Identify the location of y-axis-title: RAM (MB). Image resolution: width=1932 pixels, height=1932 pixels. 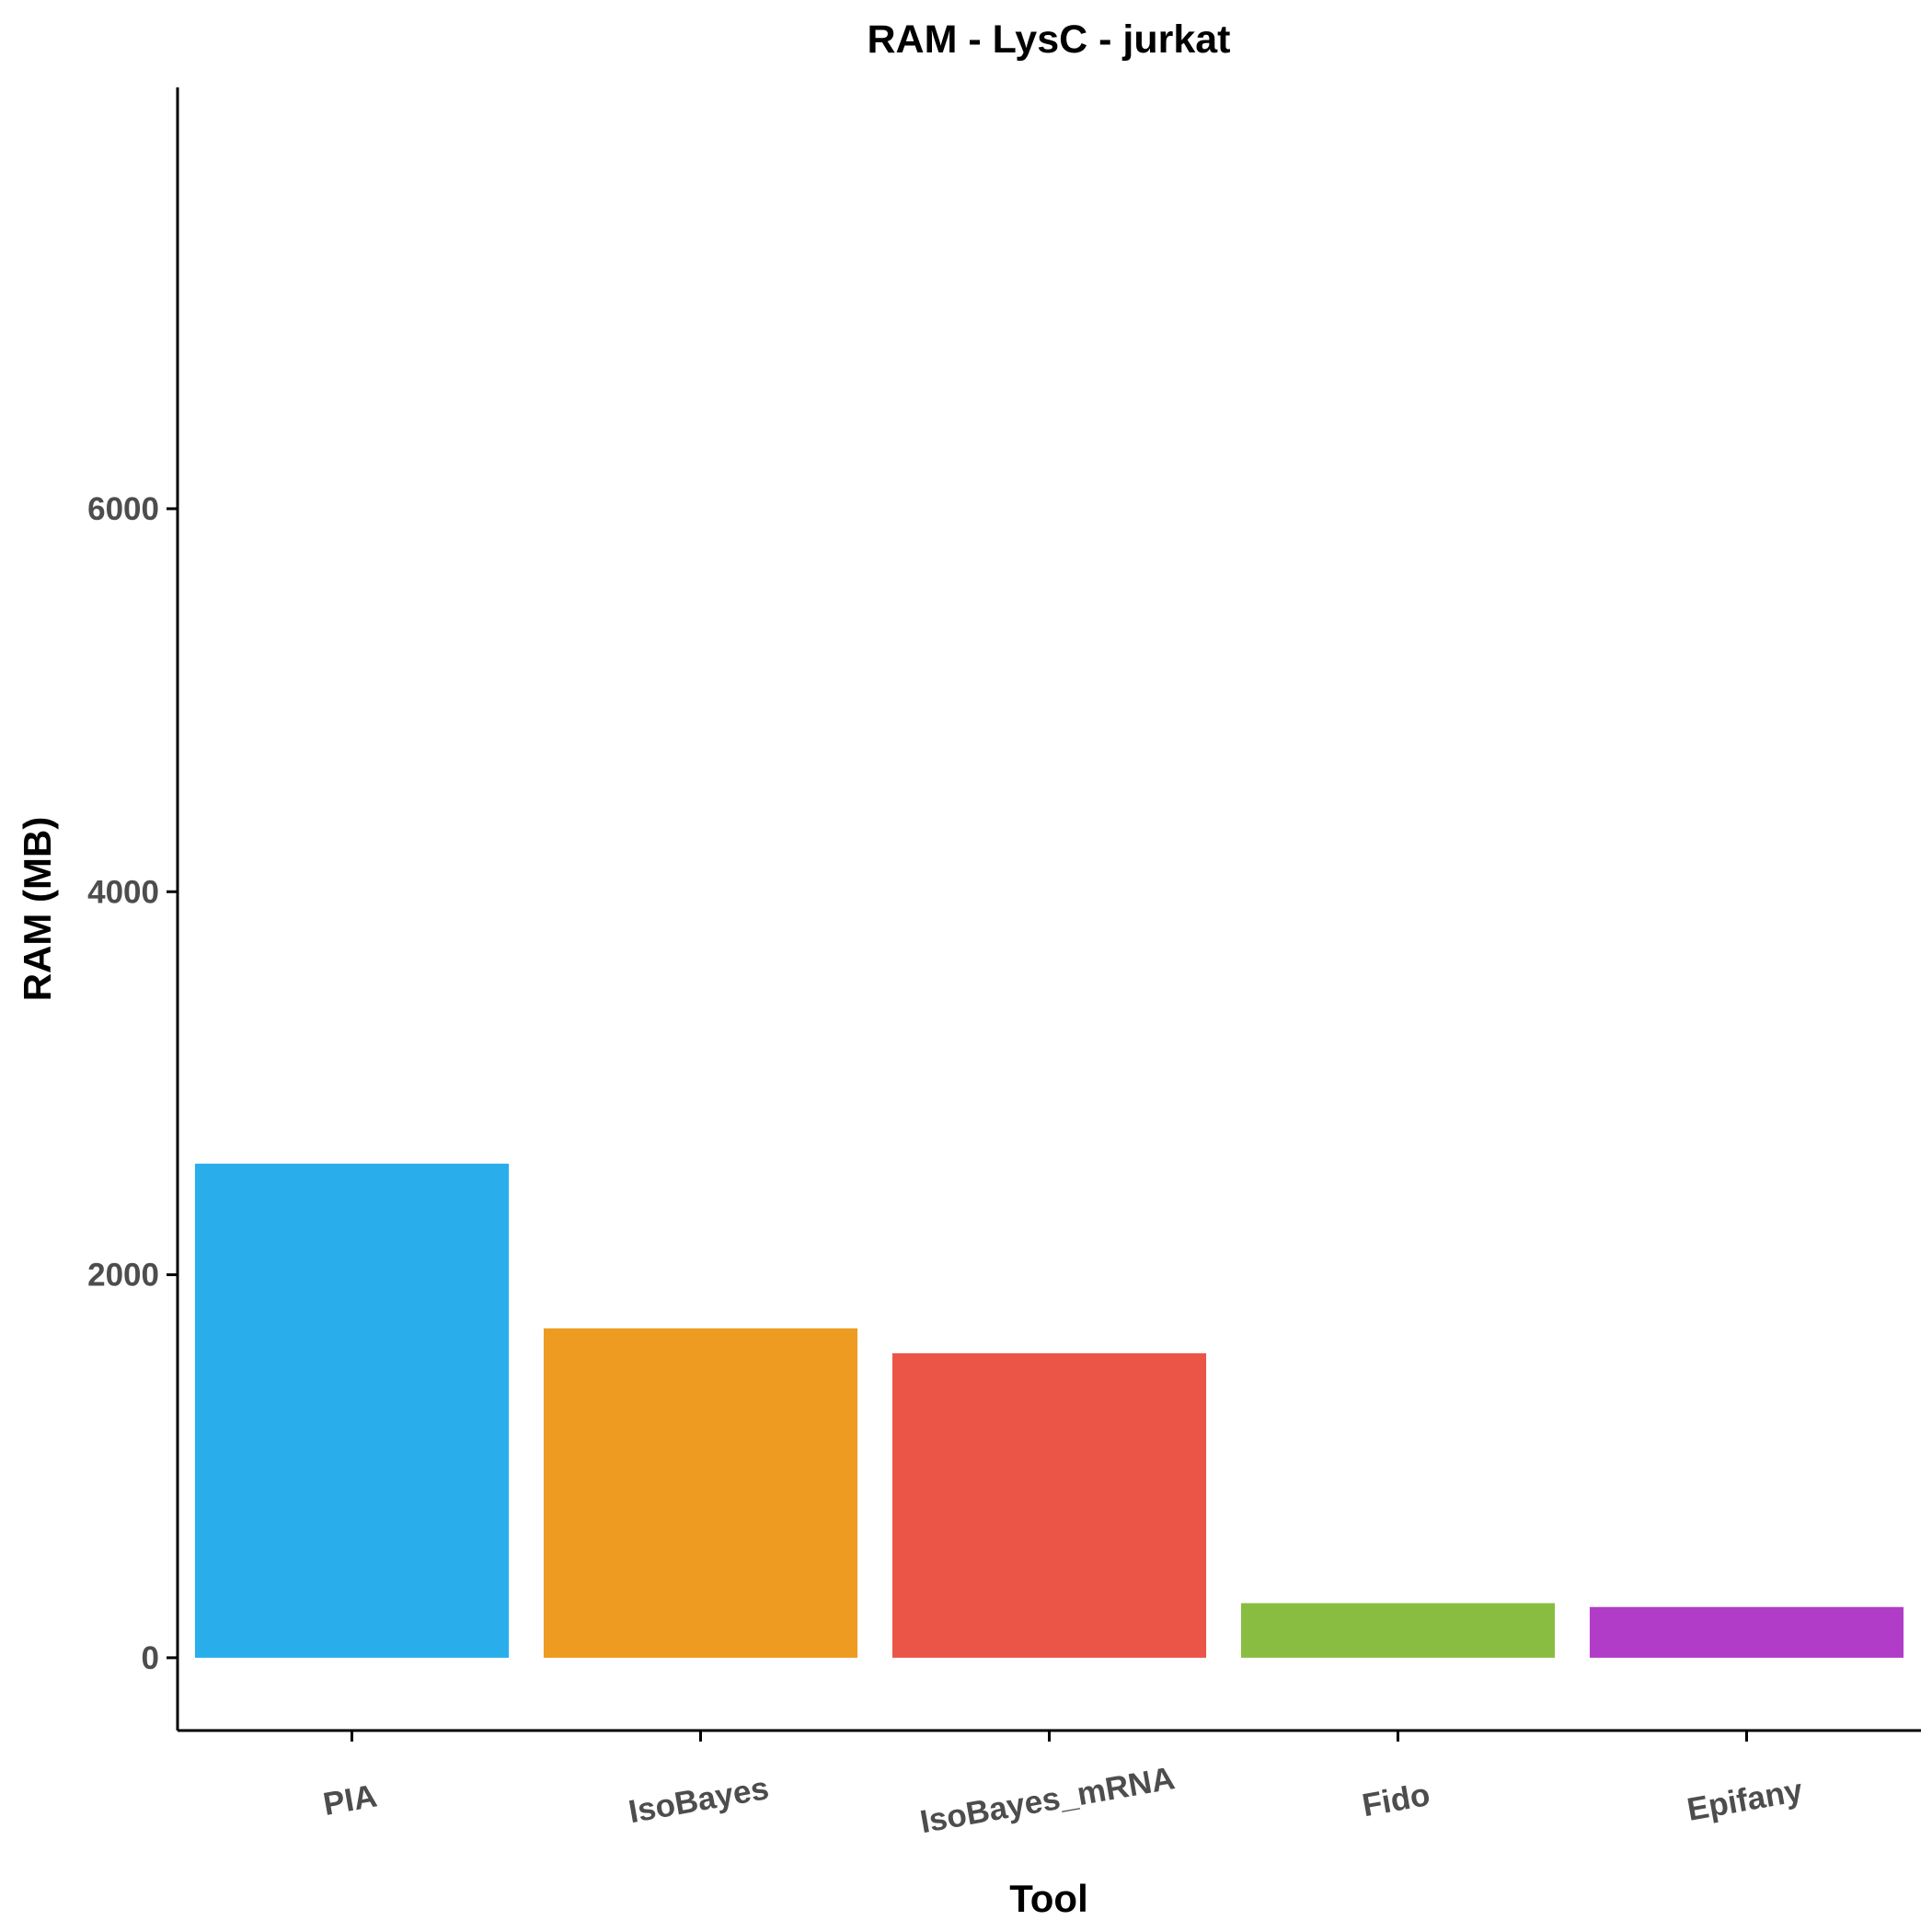
(37, 909).